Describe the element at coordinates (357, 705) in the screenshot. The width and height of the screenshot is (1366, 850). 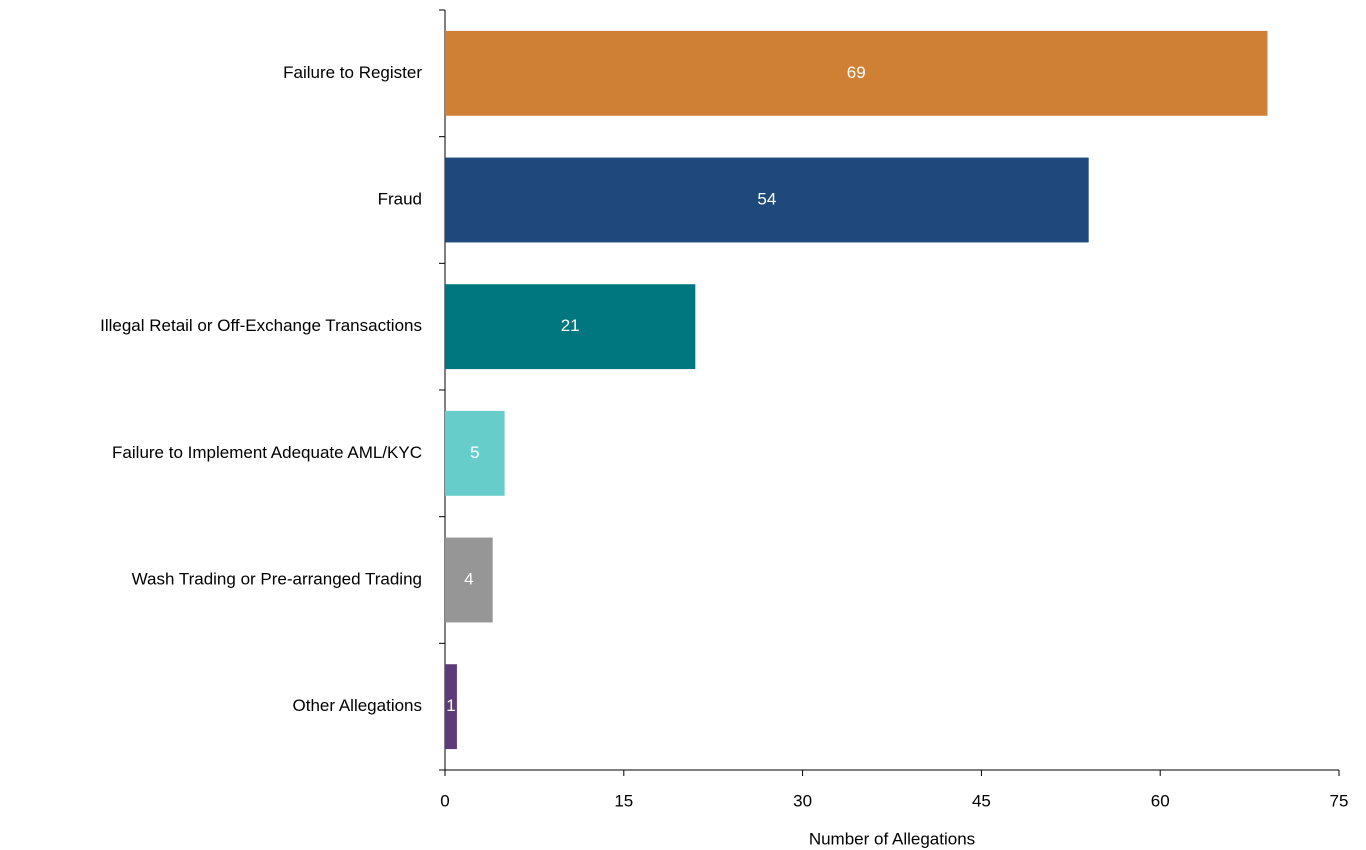
I see `y-tick-label: Other Allegations` at that location.